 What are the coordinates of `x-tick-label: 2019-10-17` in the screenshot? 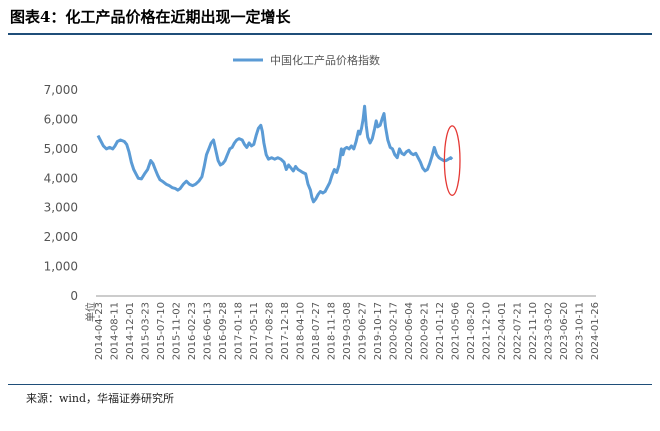 It's located at (378, 331).